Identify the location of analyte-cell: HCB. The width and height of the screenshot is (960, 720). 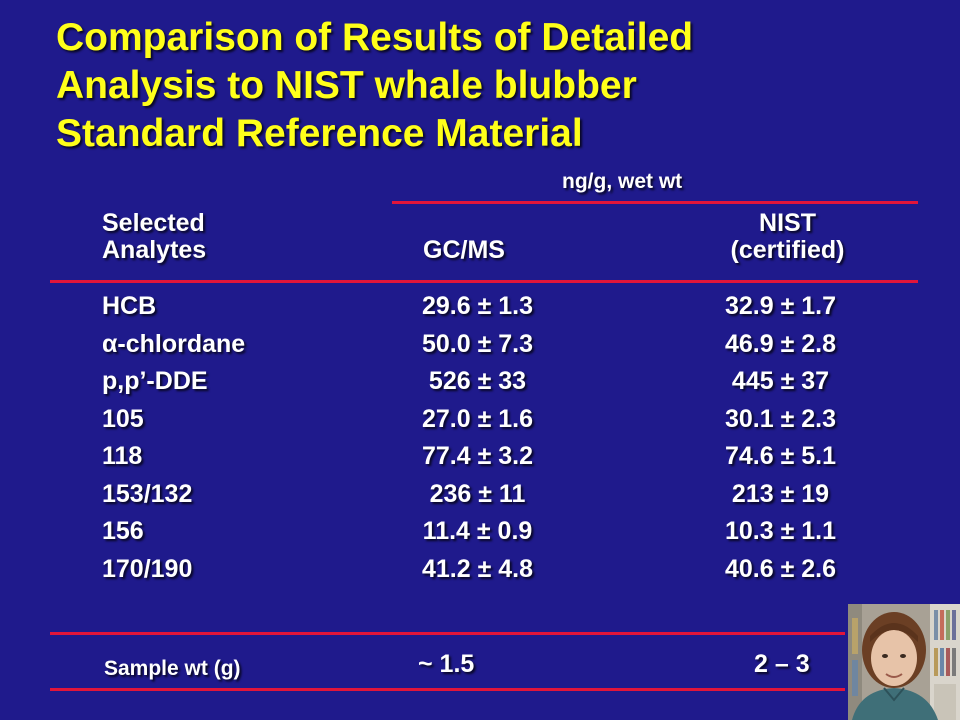
(129, 306).